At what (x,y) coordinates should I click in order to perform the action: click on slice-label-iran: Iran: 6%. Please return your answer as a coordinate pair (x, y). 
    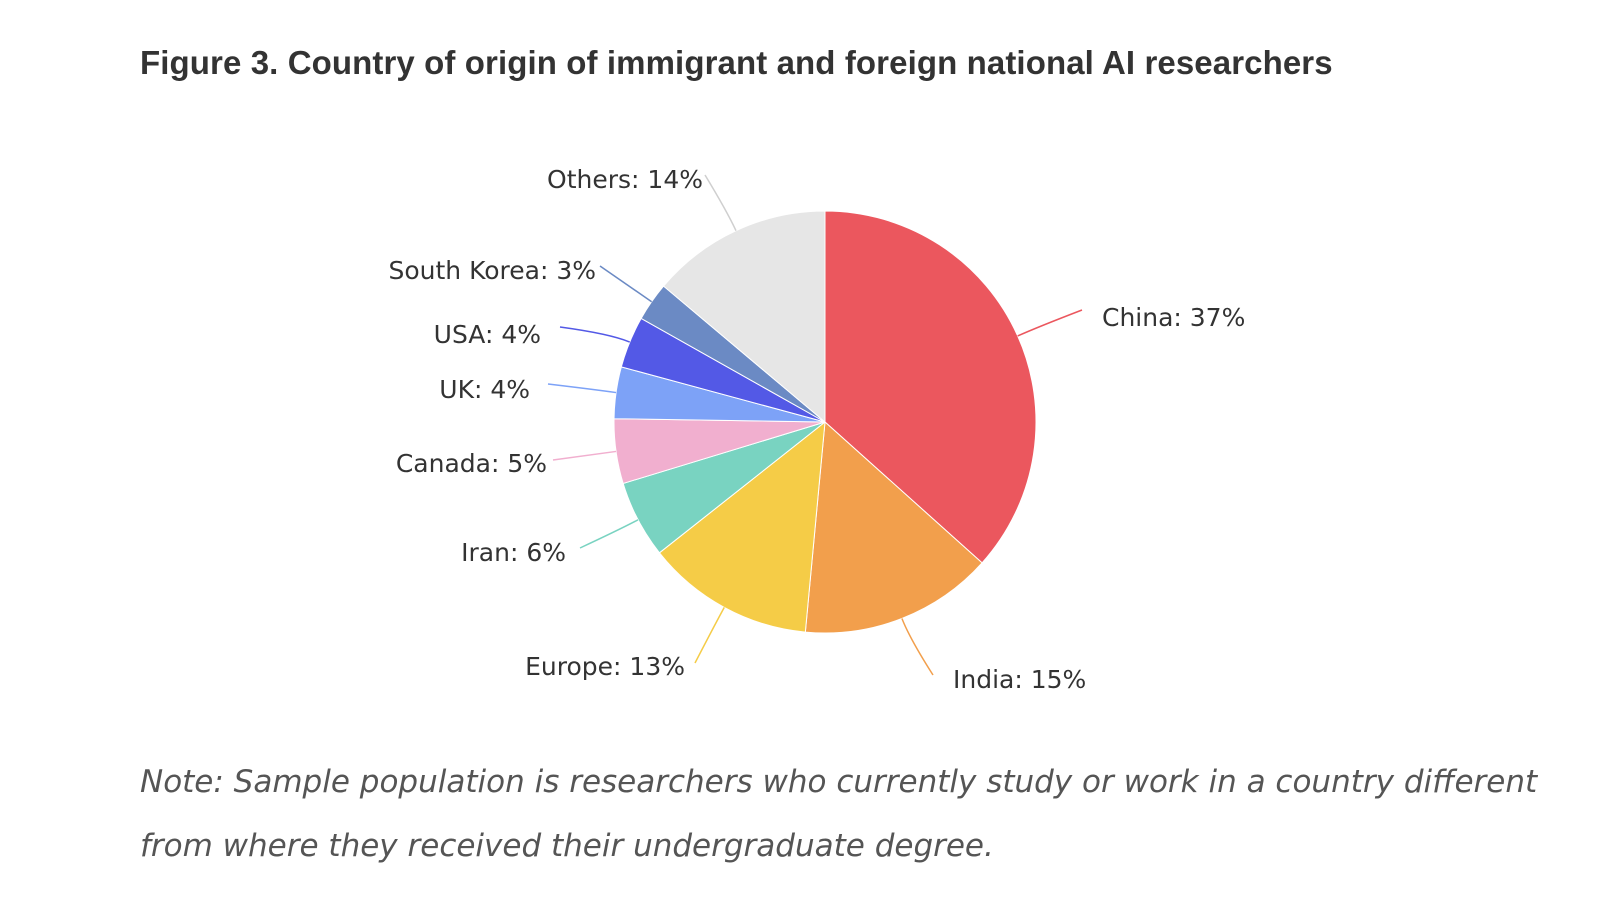
    Looking at the image, I should click on (513, 552).